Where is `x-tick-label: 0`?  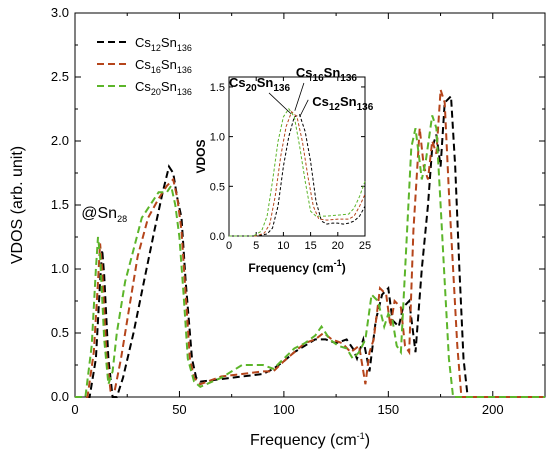 x-tick-label: 0 is located at coordinates (74, 409).